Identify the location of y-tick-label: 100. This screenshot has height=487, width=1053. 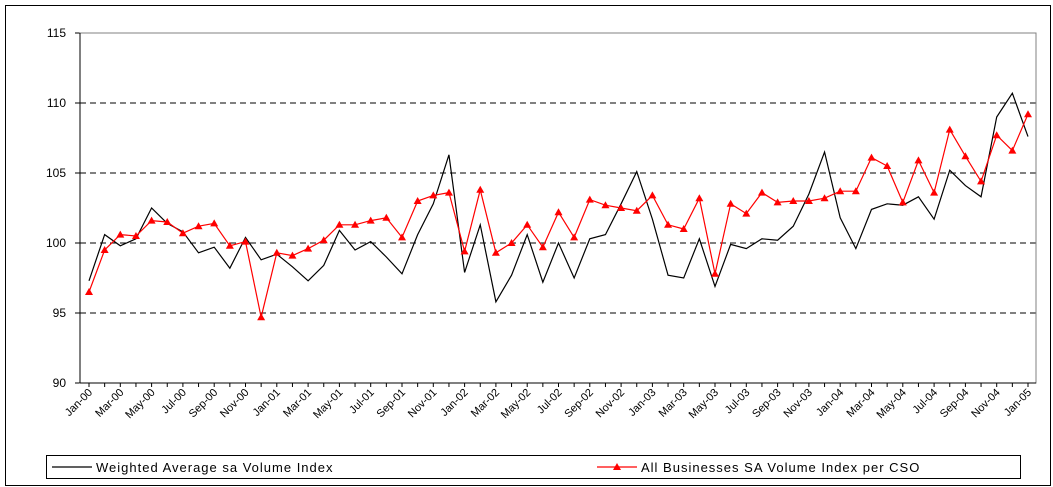
(56, 243).